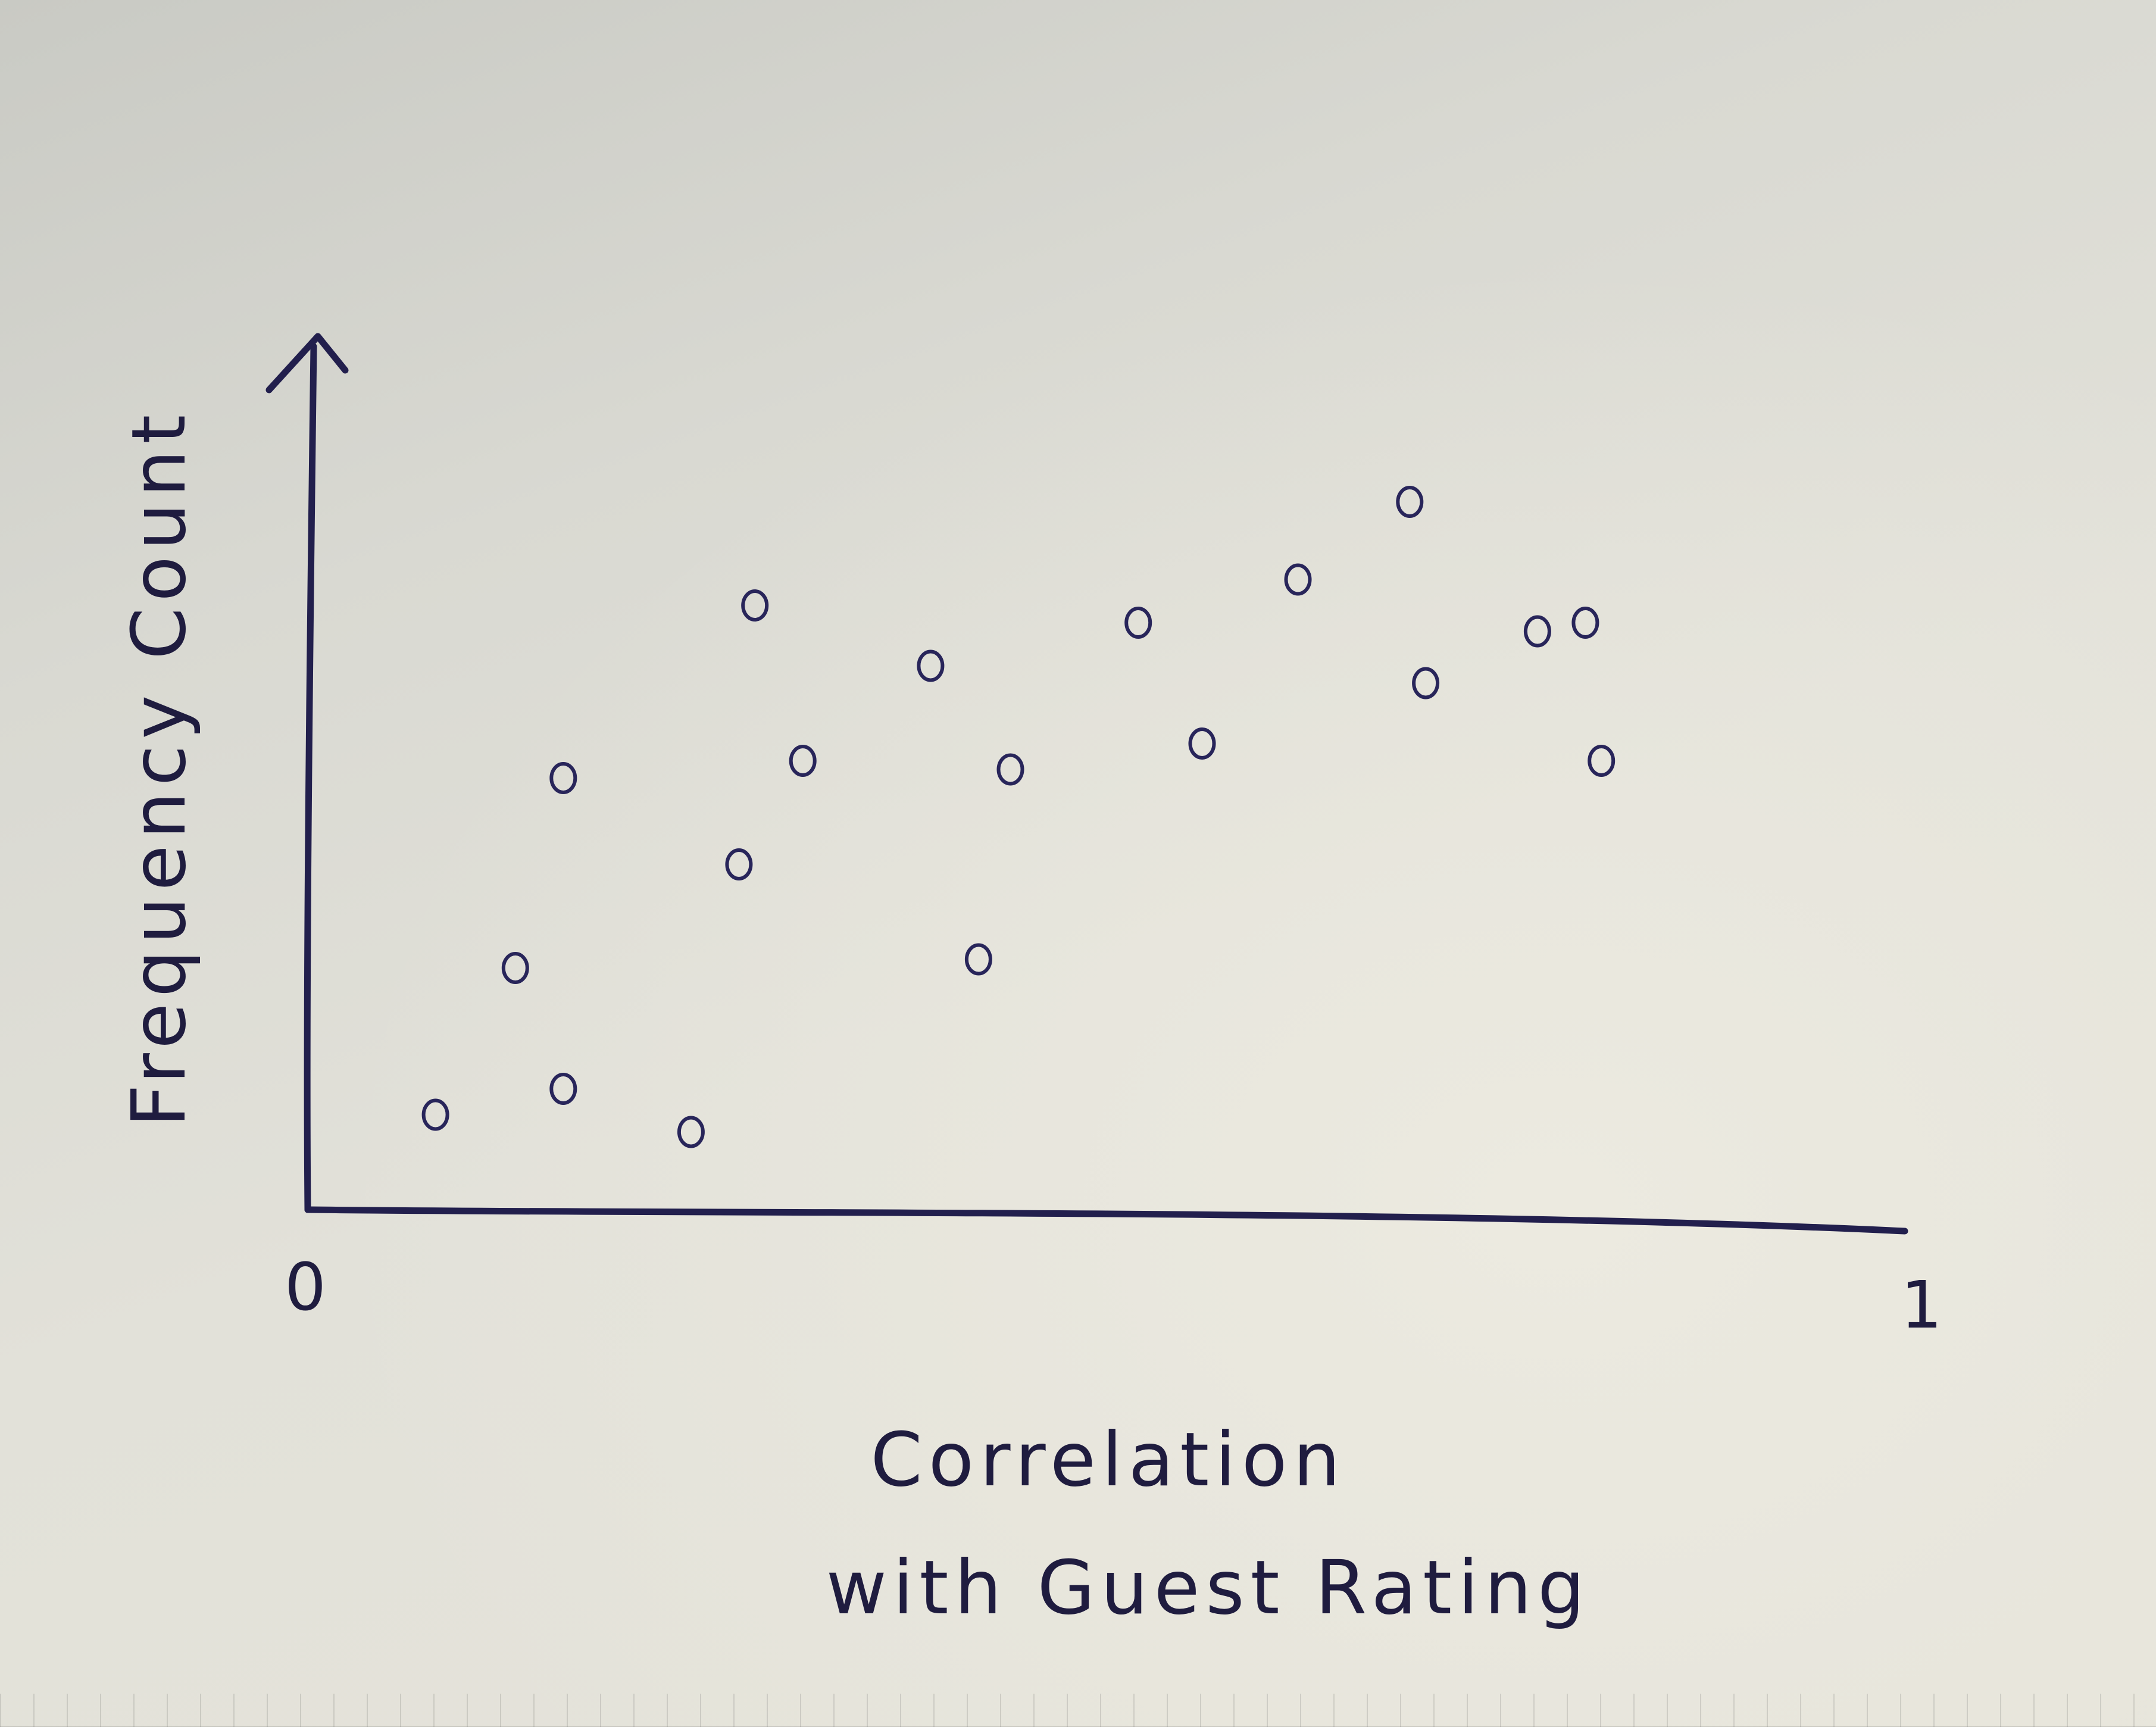 The height and width of the screenshot is (1727, 2156). I want to click on x-axis-line, so click(1106, 1220).